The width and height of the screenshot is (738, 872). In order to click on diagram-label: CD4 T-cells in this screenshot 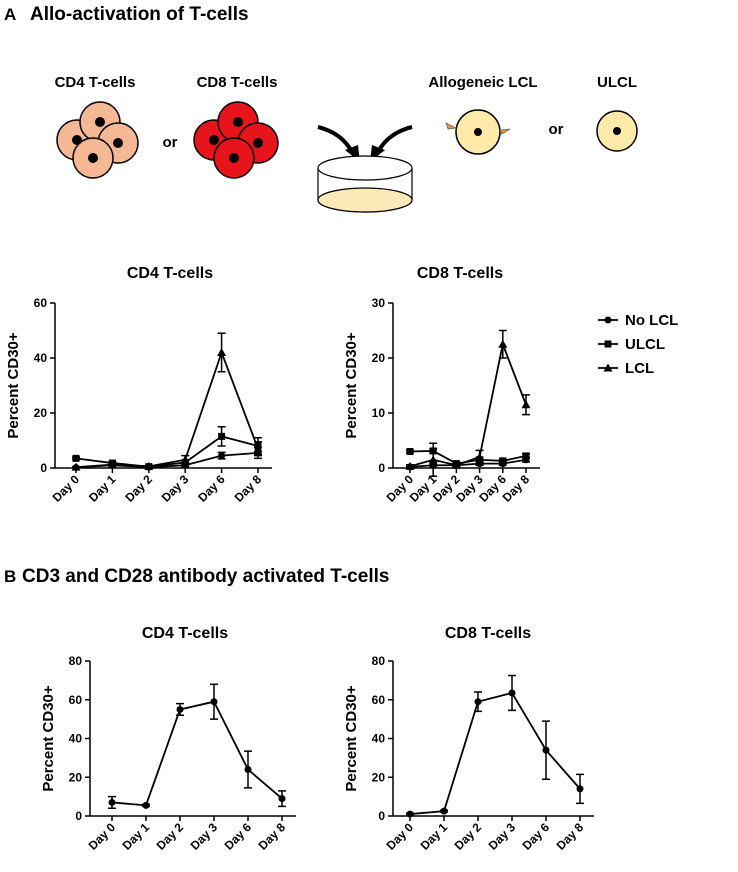, I will do `click(95, 82)`.